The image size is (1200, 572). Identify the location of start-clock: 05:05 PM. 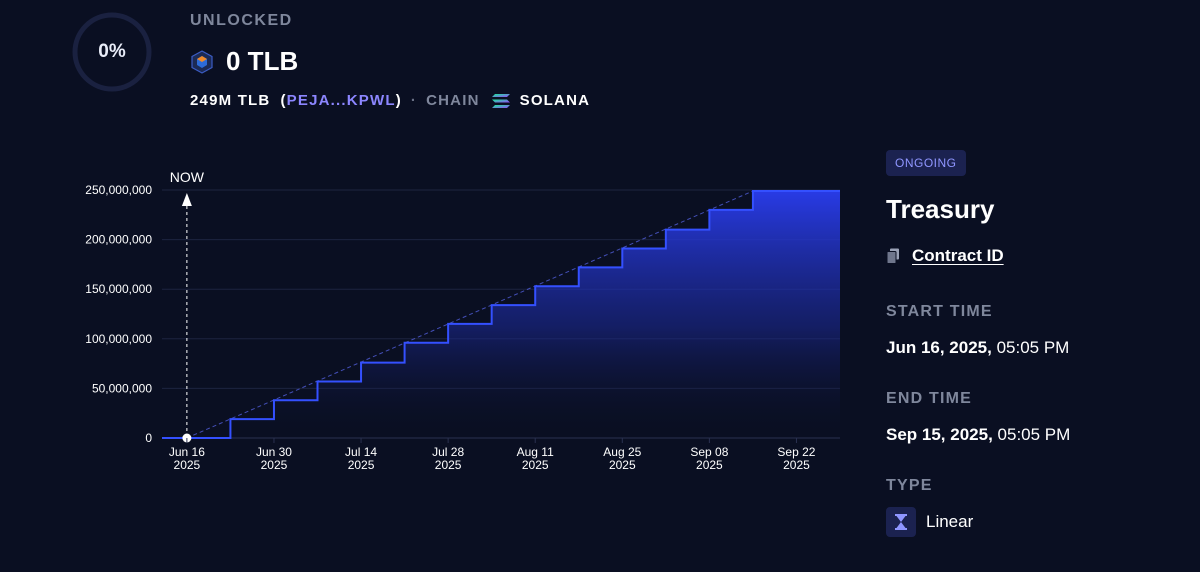
(1030, 347).